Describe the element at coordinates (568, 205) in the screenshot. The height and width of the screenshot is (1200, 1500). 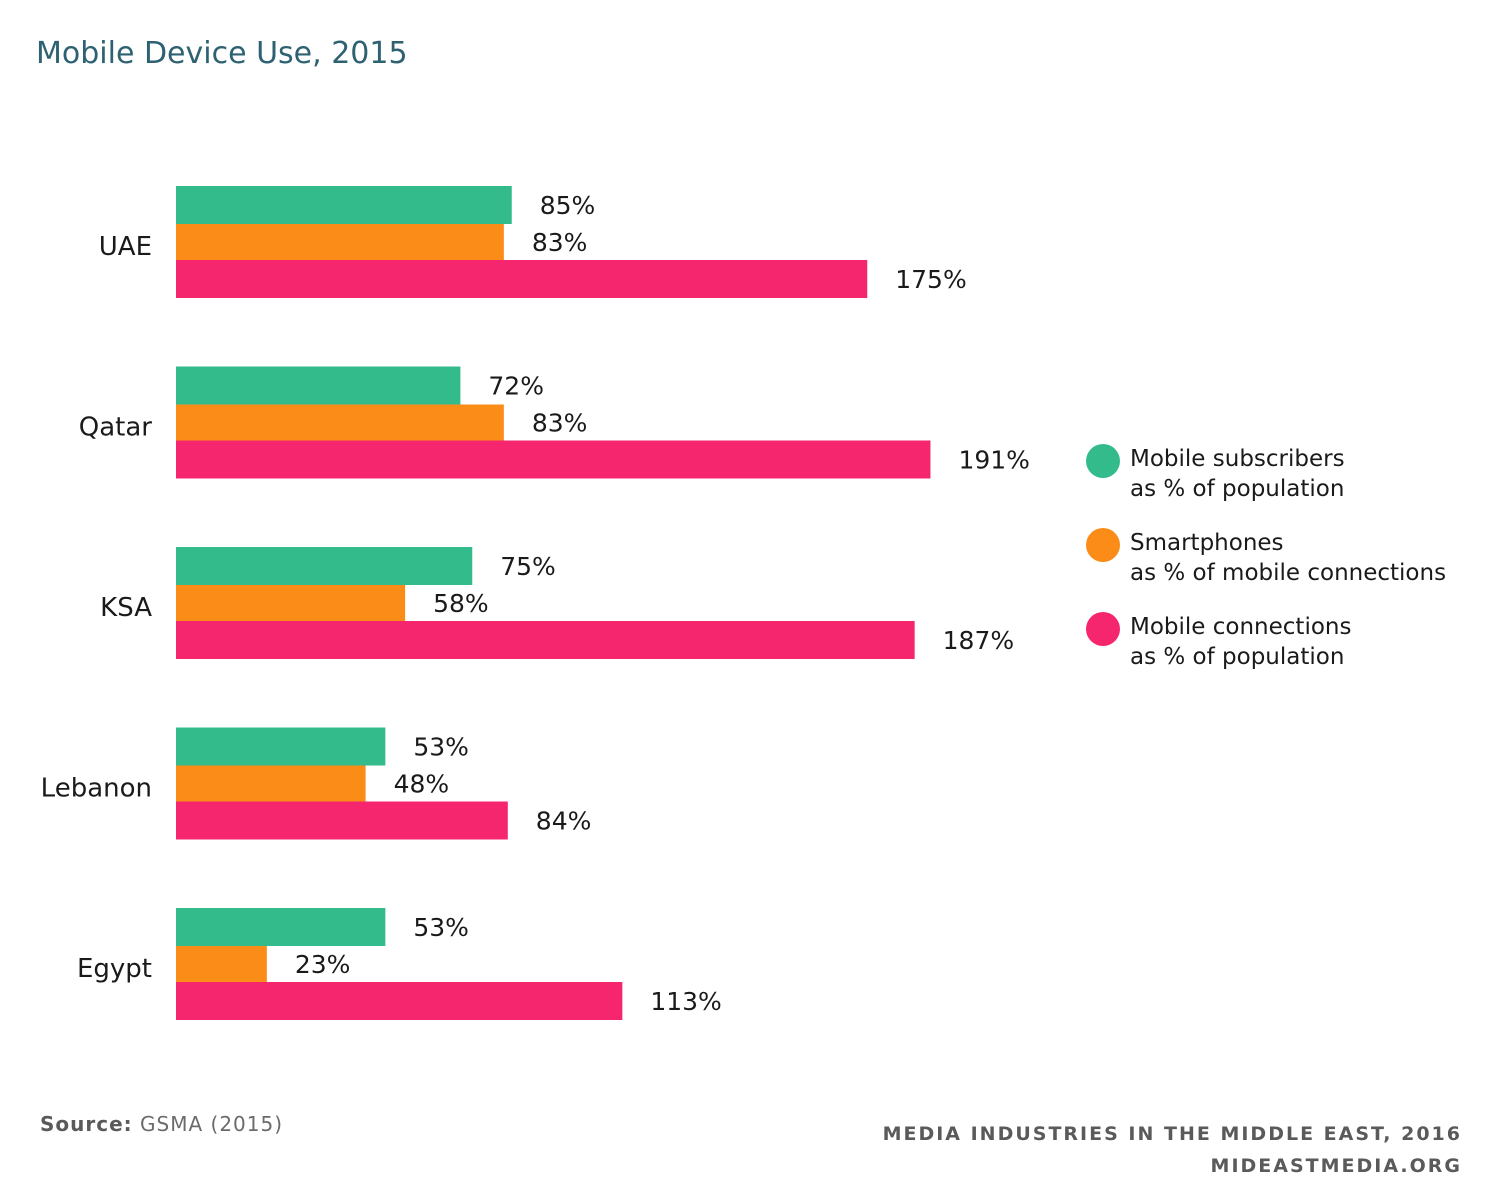
I see `value-label-uae-series-1: 85%` at that location.